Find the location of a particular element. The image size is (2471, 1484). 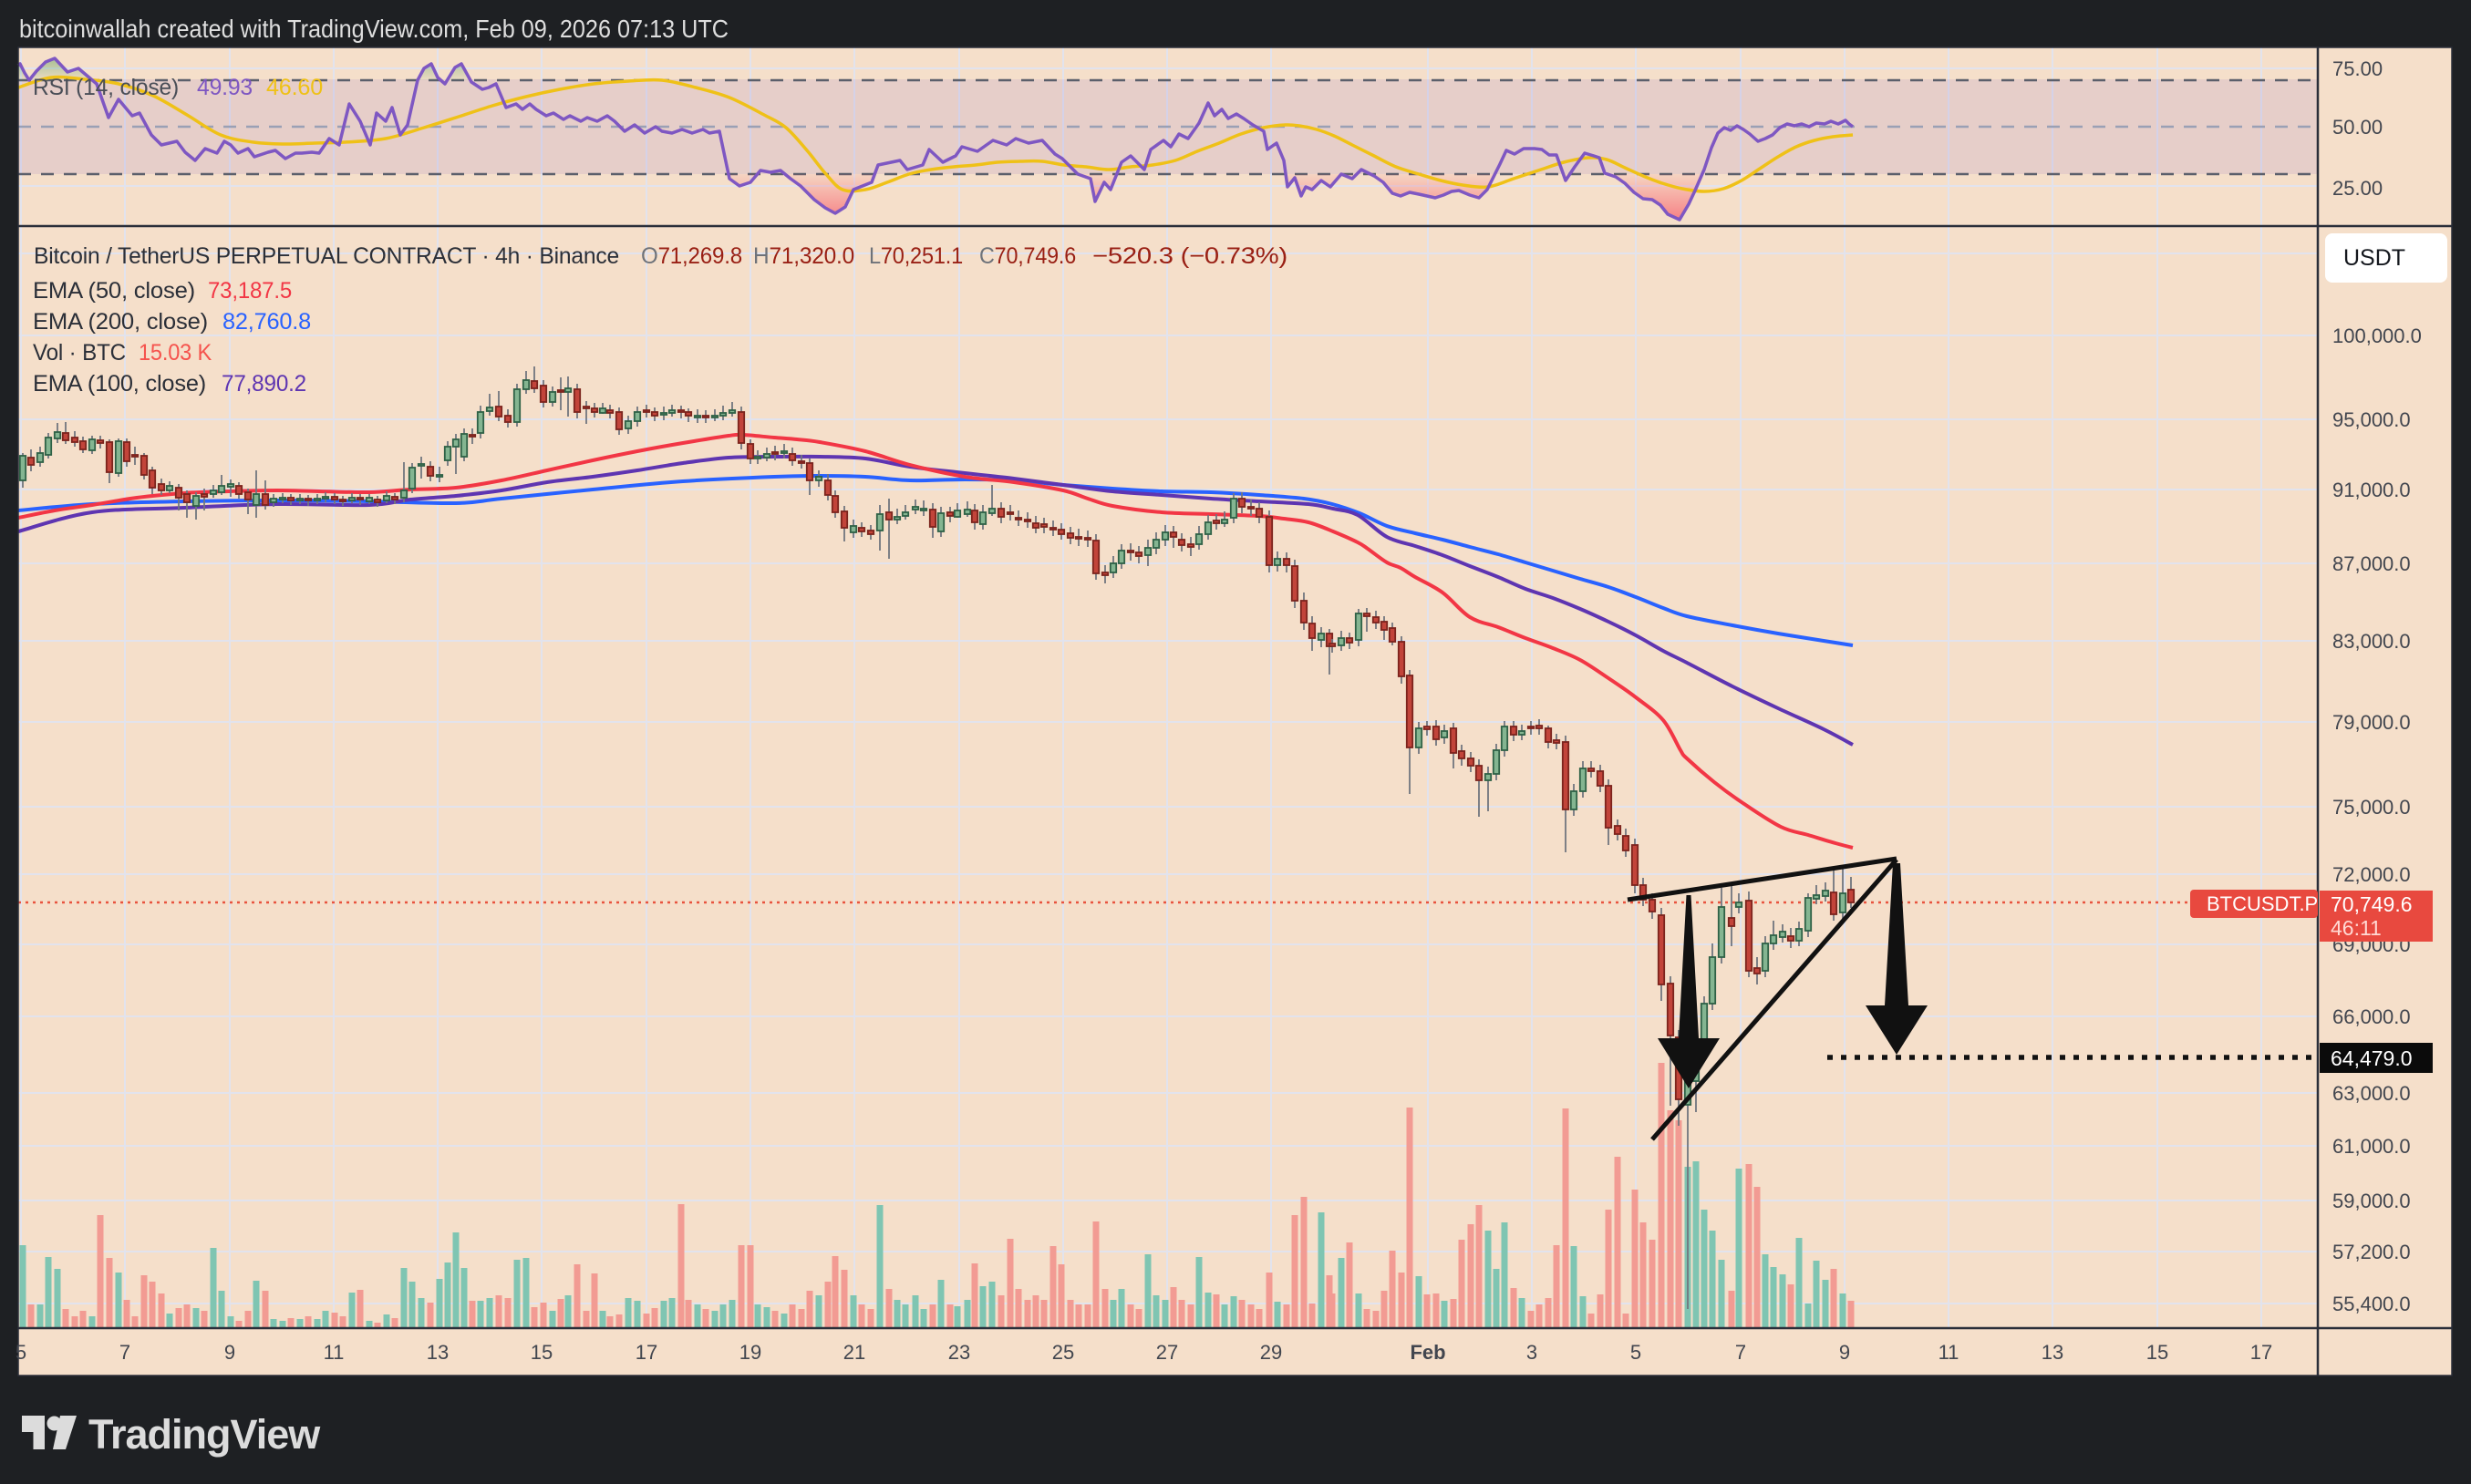

svg-text: 15.03 K is located at coordinates (175, 353).